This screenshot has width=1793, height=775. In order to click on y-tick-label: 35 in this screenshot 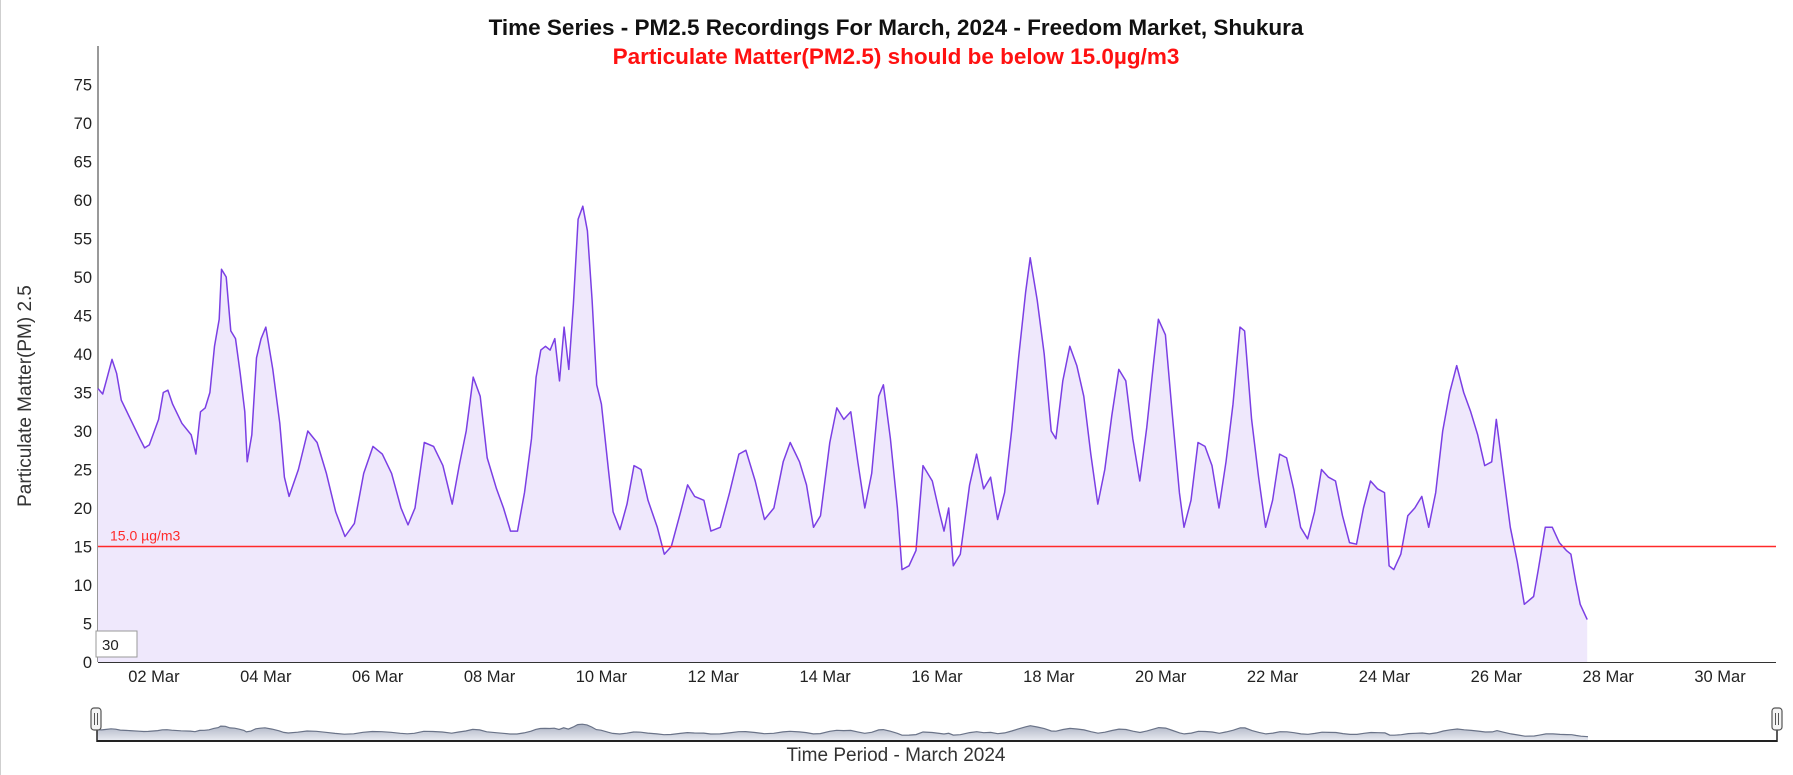, I will do `click(83, 394)`.